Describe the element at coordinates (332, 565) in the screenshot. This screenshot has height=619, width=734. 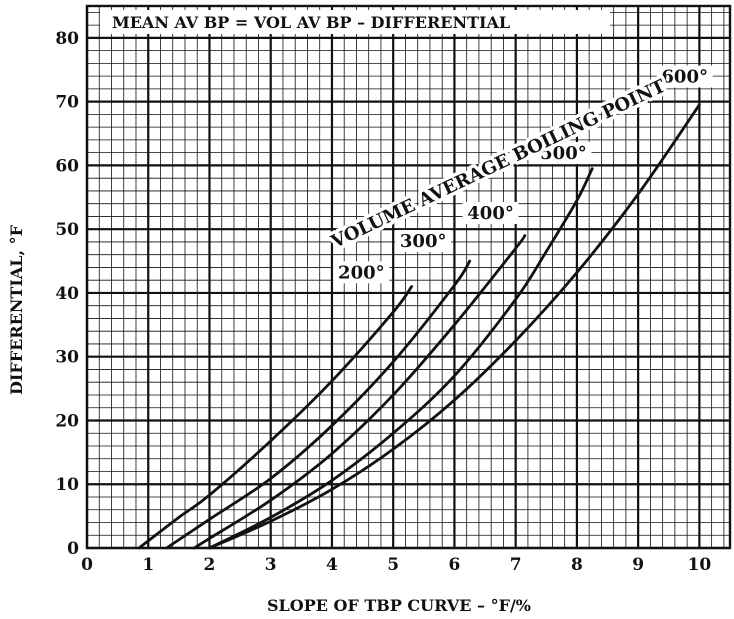
I see `x-tick-label: 4` at that location.